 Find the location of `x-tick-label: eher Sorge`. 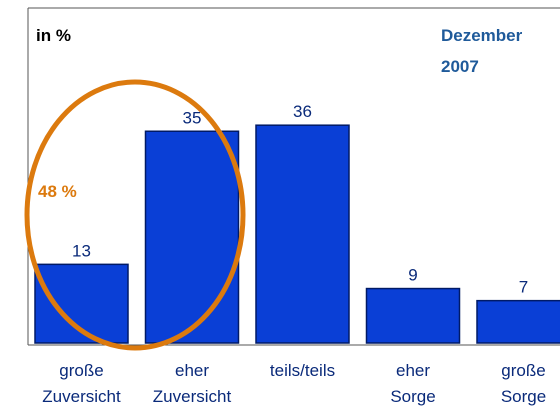

x-tick-label: eher Sorge is located at coordinates (412, 383).